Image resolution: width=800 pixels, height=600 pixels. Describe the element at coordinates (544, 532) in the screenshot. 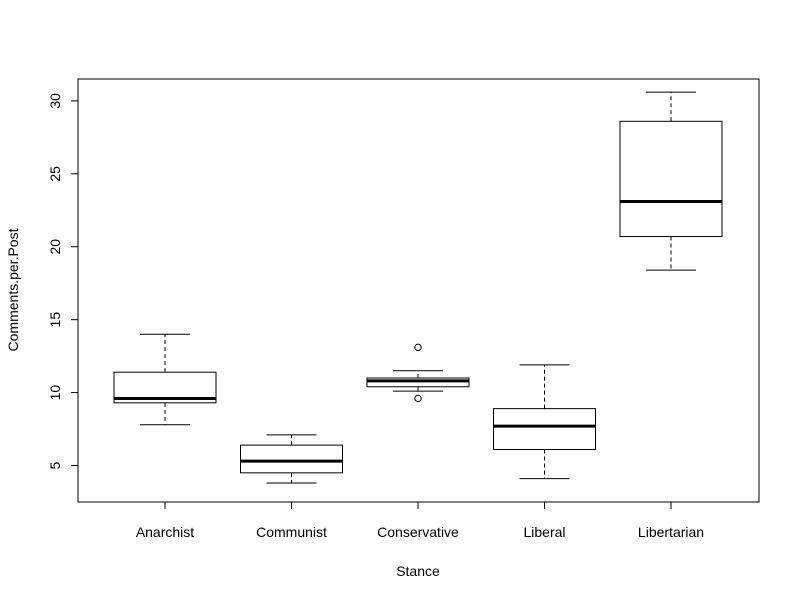

I see `x-tick-label: Liberal` at that location.